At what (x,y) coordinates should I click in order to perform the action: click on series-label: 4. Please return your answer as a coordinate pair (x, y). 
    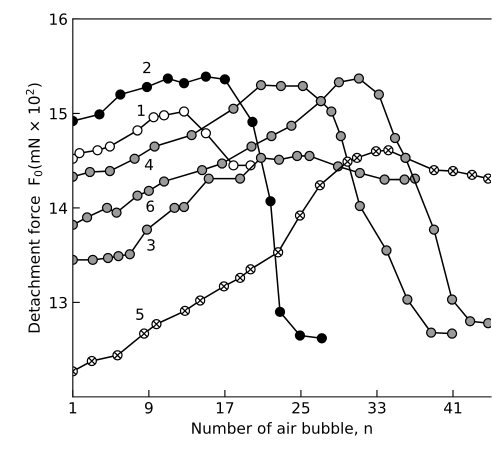
    Looking at the image, I should click on (149, 164).